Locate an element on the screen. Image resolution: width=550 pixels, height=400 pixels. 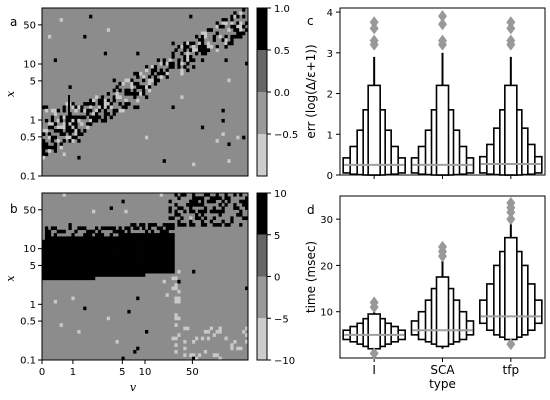
outlier-marker is located at coordinates (374, 302).